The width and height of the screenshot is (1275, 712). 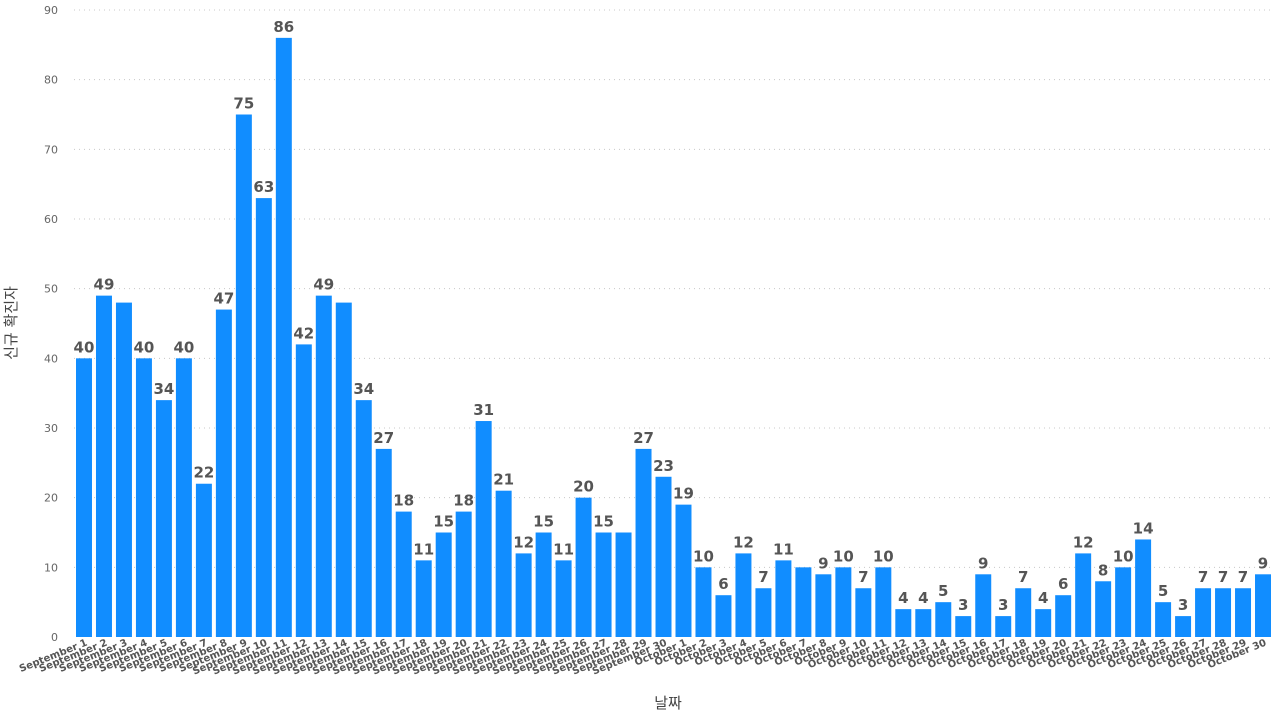 What do you see at coordinates (583, 487) in the screenshot?
I see `data-label: 20` at bounding box center [583, 487].